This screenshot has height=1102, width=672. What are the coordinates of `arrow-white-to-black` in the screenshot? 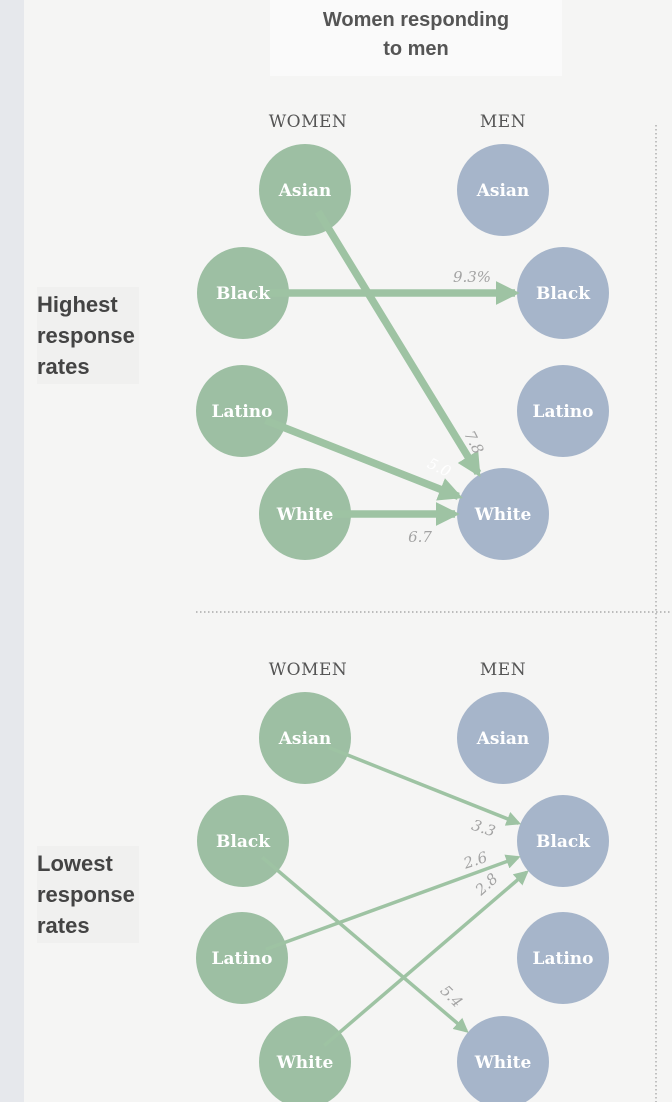 It's located at (426, 958).